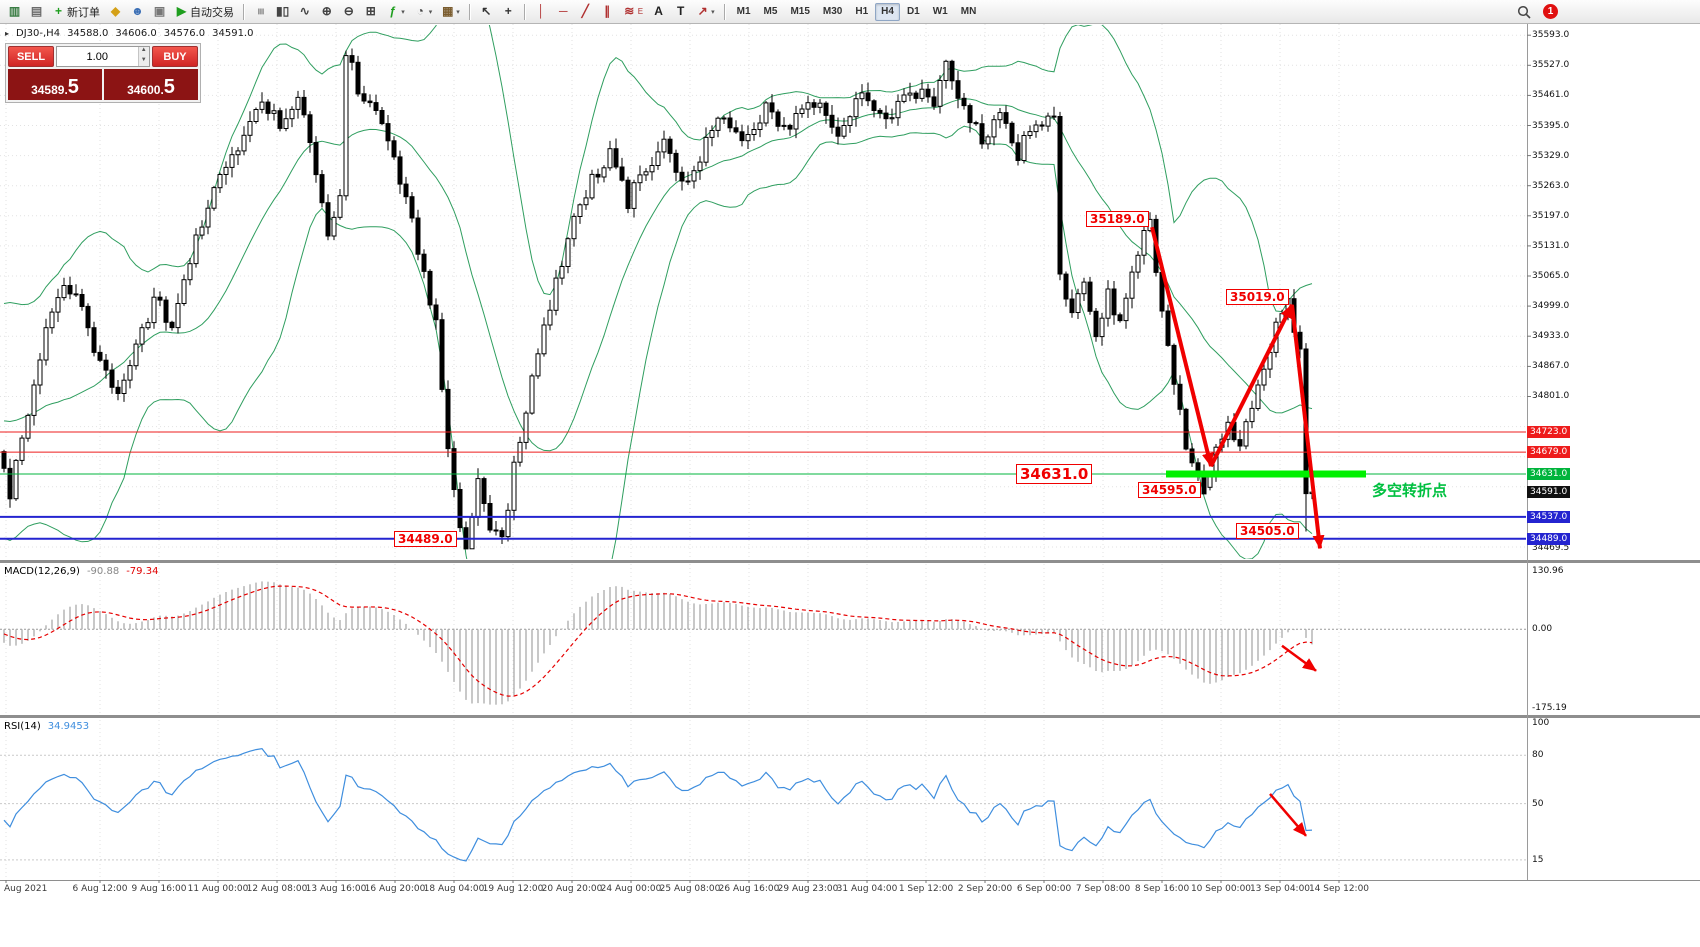 Image resolution: width=1700 pixels, height=947 pixels. Describe the element at coordinates (1162, 889) in the screenshot. I see `time-axis-label: 8 Sep 16:00` at that location.